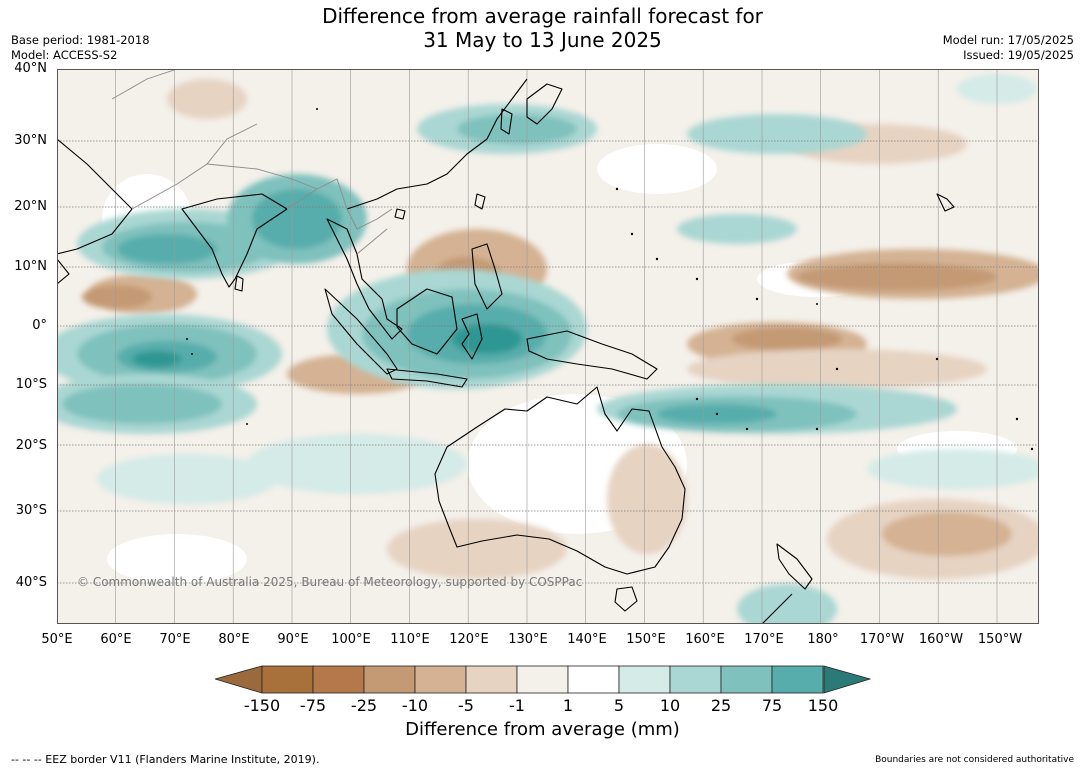 Image resolution: width=1085 pixels, height=770 pixels. Describe the element at coordinates (64, 55) in the screenshot. I see `model-name: Model: ACCESS-S2` at that location.